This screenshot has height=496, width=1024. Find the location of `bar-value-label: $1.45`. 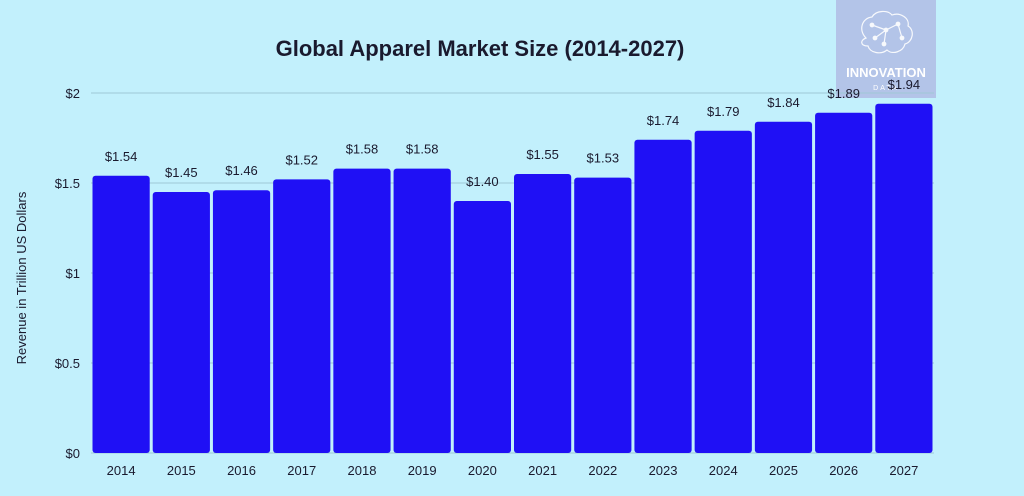

bar-value-label: $1.45 is located at coordinates (181, 172).